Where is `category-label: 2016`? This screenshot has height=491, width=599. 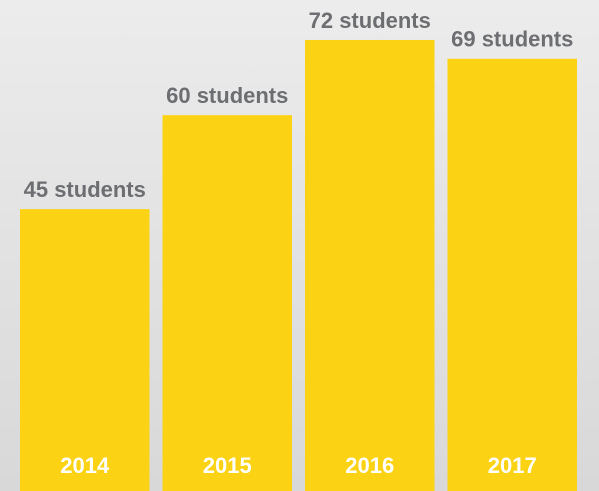
category-label: 2016 is located at coordinates (369, 465).